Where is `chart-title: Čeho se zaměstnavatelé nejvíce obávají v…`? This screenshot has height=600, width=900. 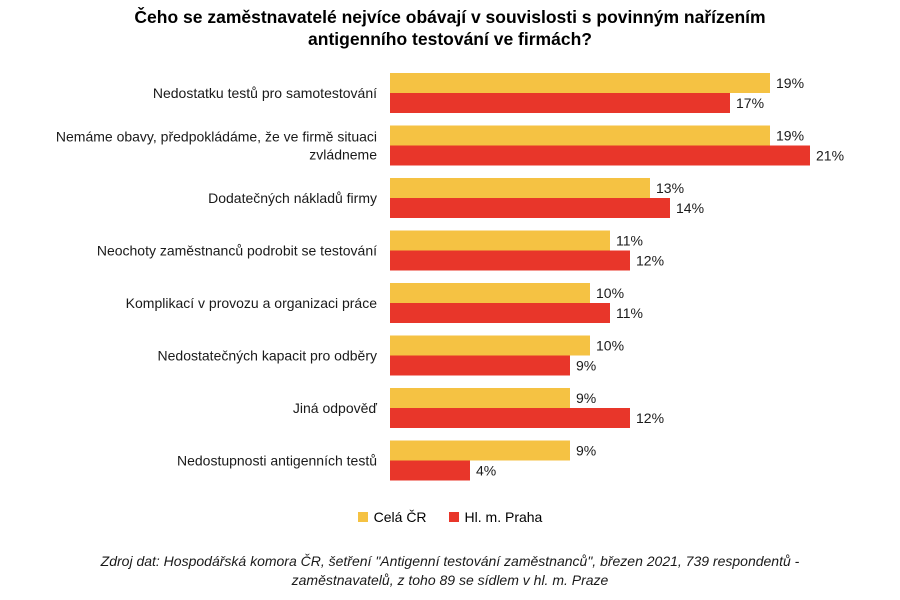
chart-title: Čeho se zaměstnavatelé nejvíce obávají v… is located at coordinates (450, 28).